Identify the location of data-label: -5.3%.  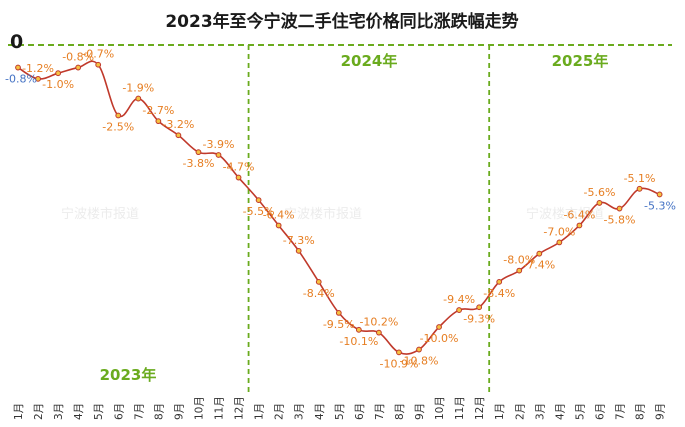
(660, 205).